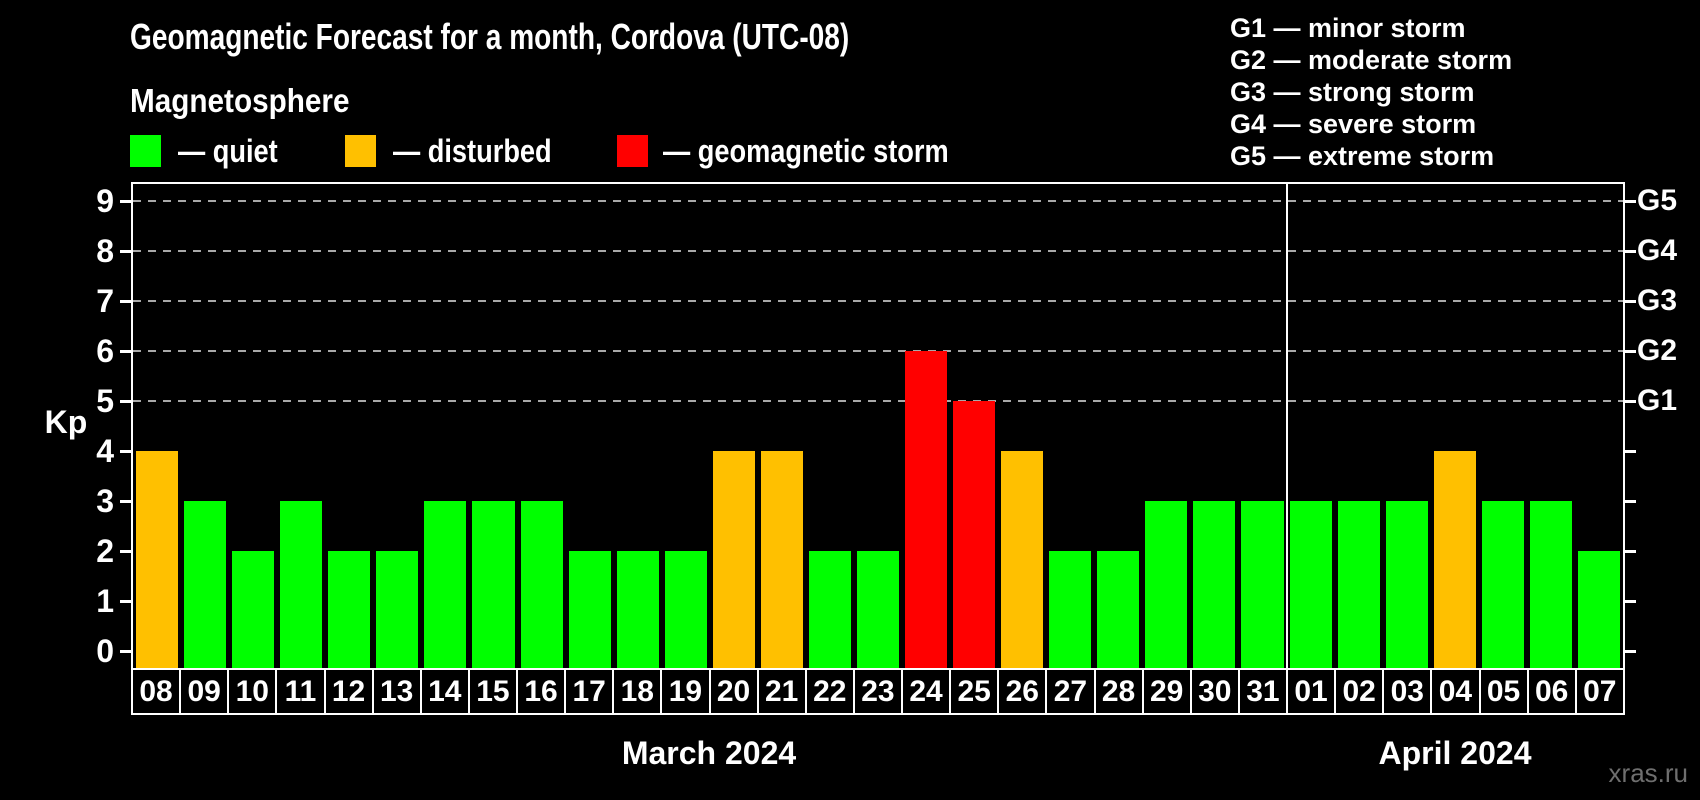  I want to click on watermark: xras.ru, so click(1648, 773).